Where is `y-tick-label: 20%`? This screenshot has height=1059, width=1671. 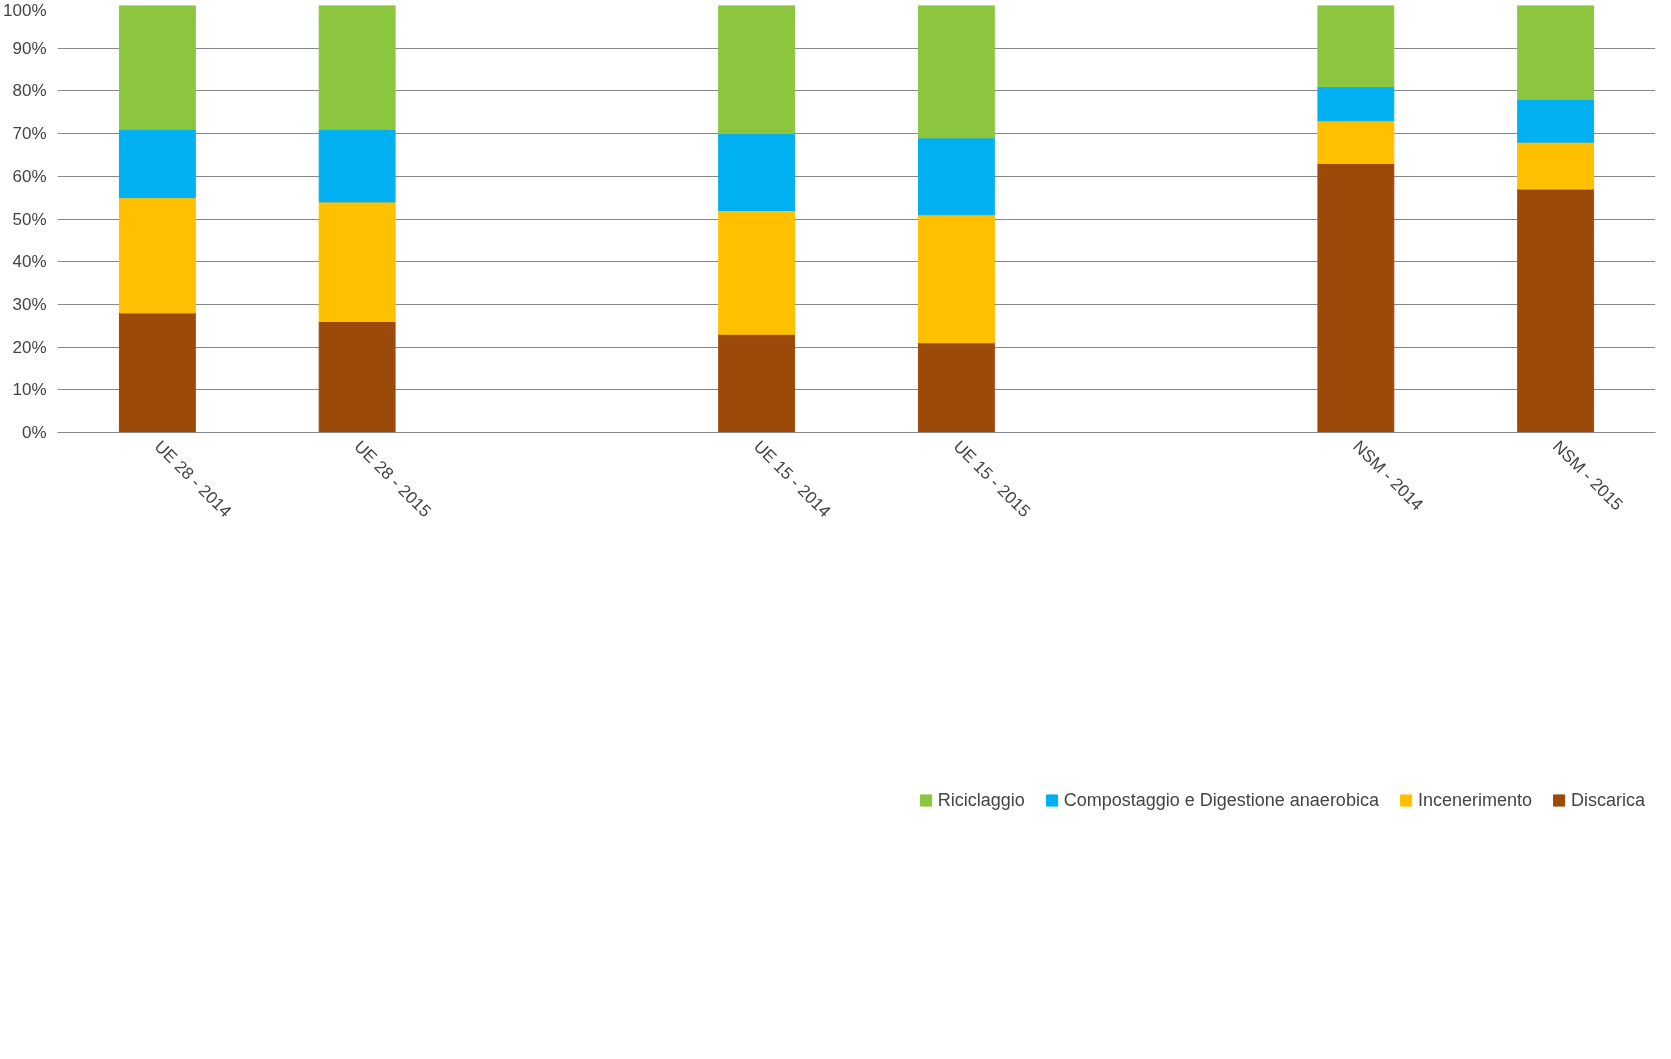 y-tick-label: 20% is located at coordinates (29, 347).